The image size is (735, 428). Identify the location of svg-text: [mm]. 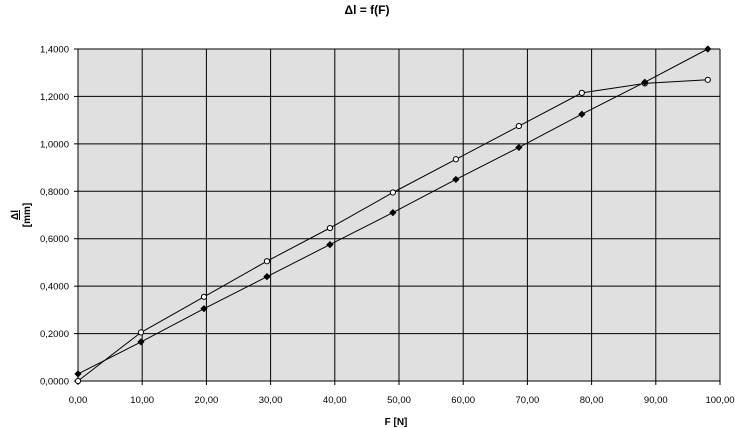
(27, 215).